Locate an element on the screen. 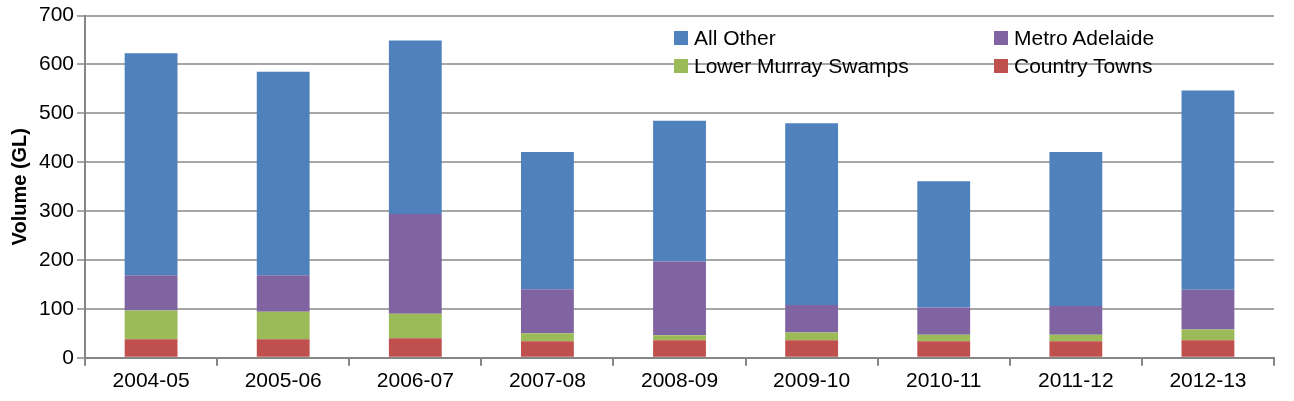 The width and height of the screenshot is (1294, 401). y-tick-label: 500 is located at coordinates (56, 112).